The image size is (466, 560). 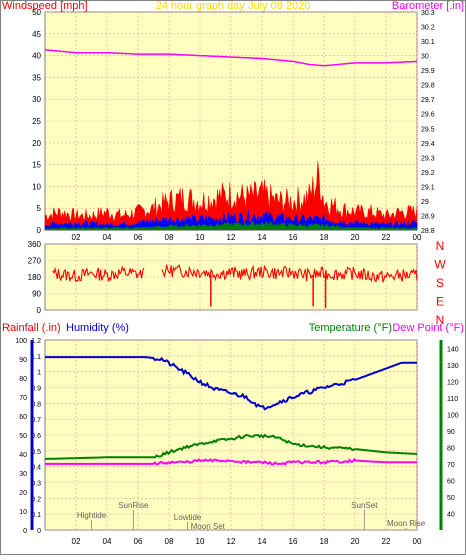 What do you see at coordinates (39, 531) in the screenshot?
I see `y-tick-label-rain: 0` at bounding box center [39, 531].